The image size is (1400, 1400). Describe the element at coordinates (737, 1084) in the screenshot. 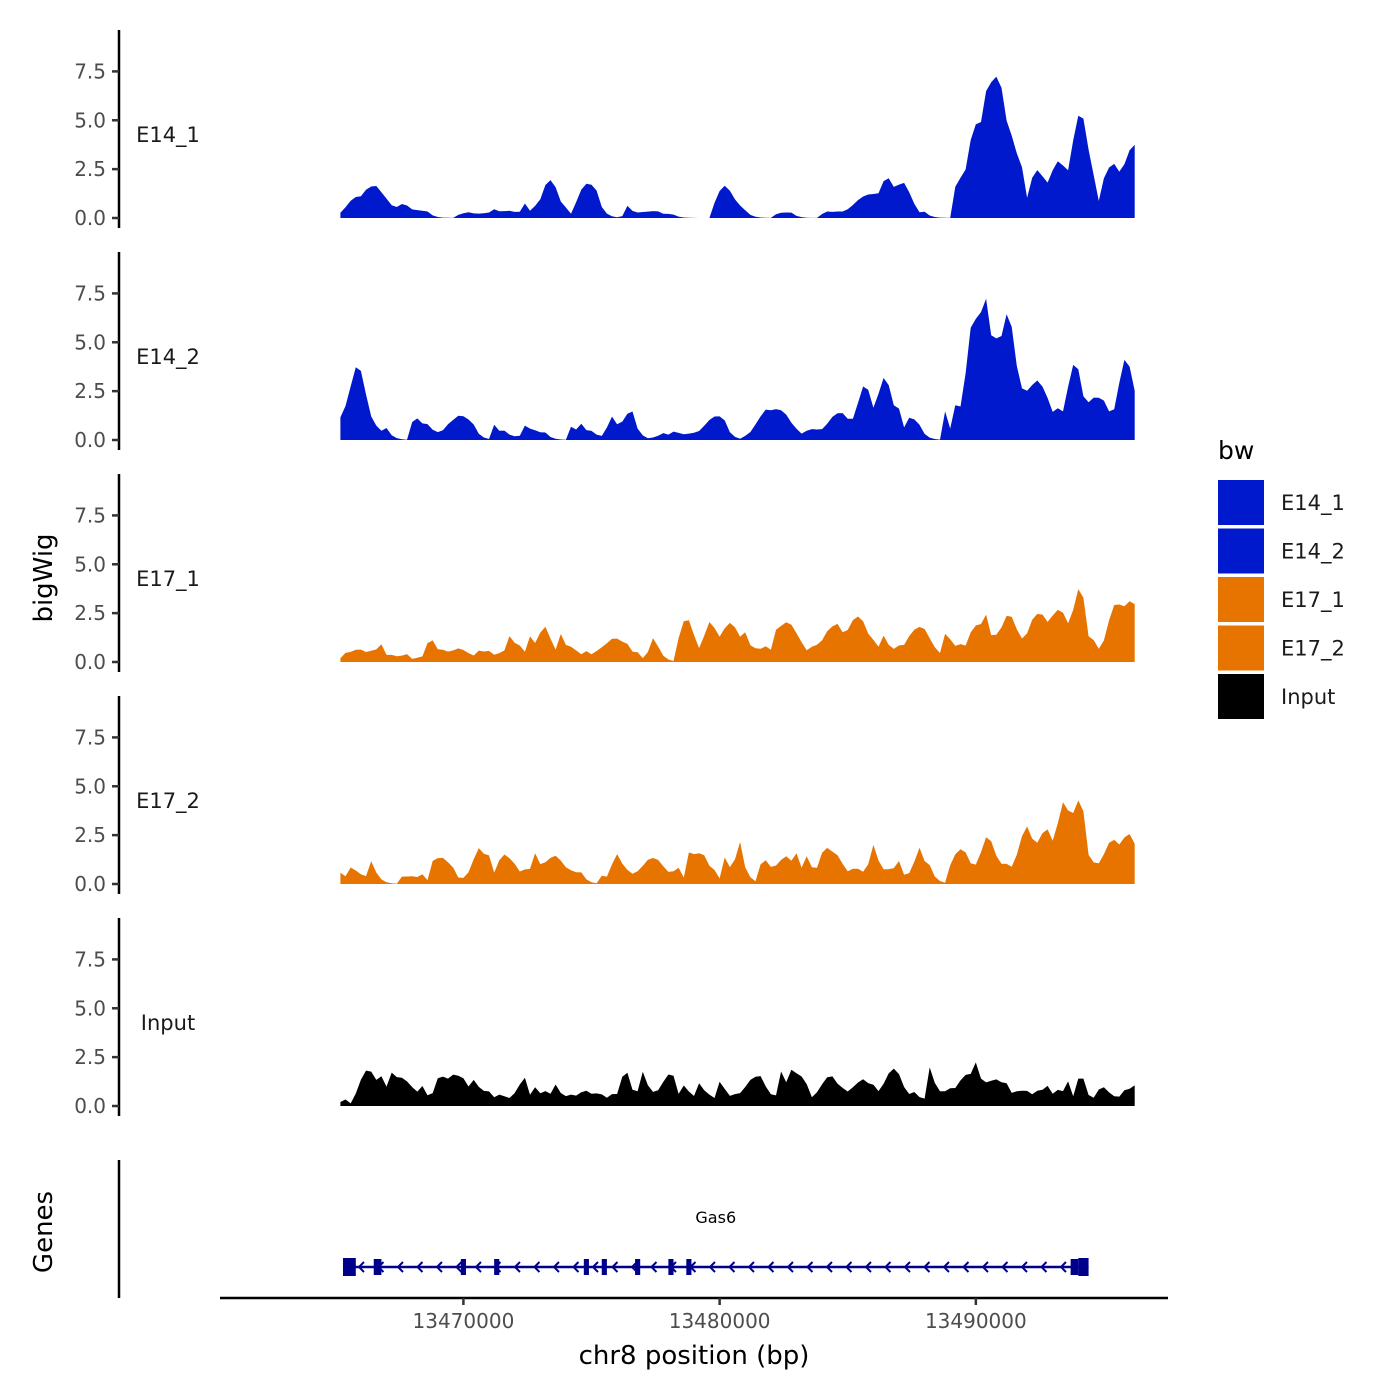

I see `signal-area-input` at that location.